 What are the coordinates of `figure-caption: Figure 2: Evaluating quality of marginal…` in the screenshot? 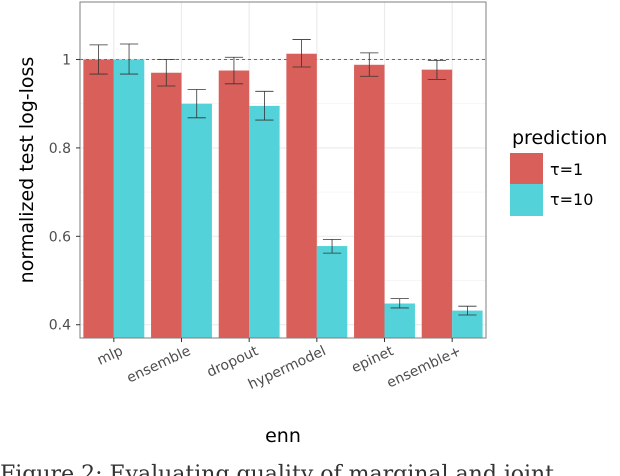 It's located at (277, 469).